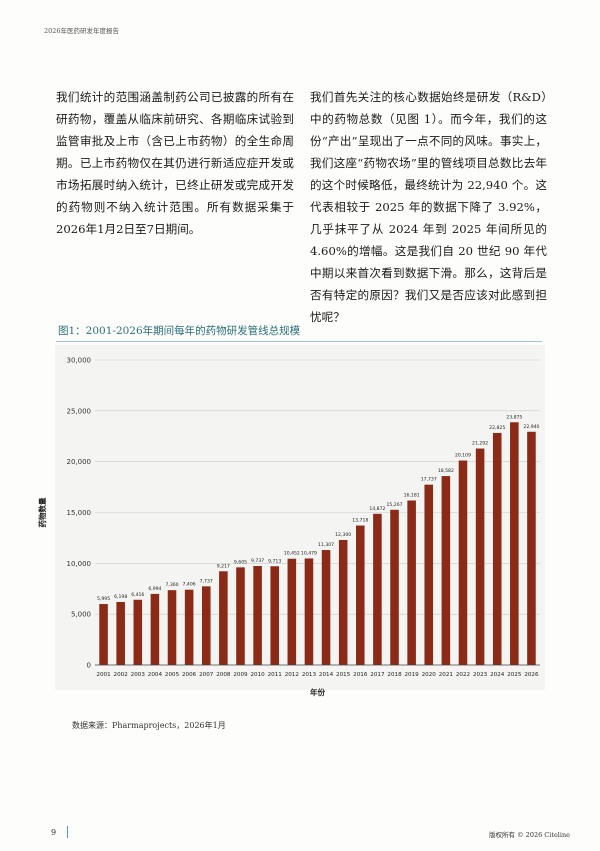 The image size is (600, 851). Describe the element at coordinates (429, 480) in the screenshot. I see `bar-value-label: 17,737` at that location.